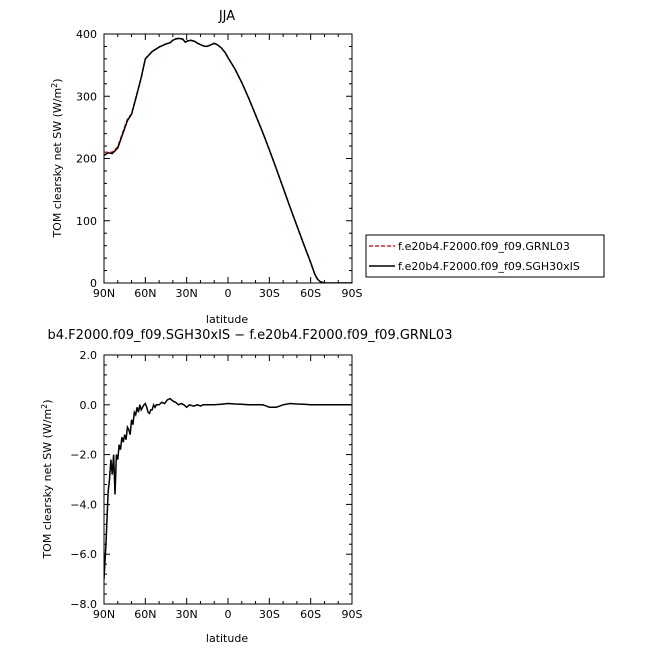 The image size is (651, 651). I want to click on top-x-tick-label: 30N, so click(187, 293).